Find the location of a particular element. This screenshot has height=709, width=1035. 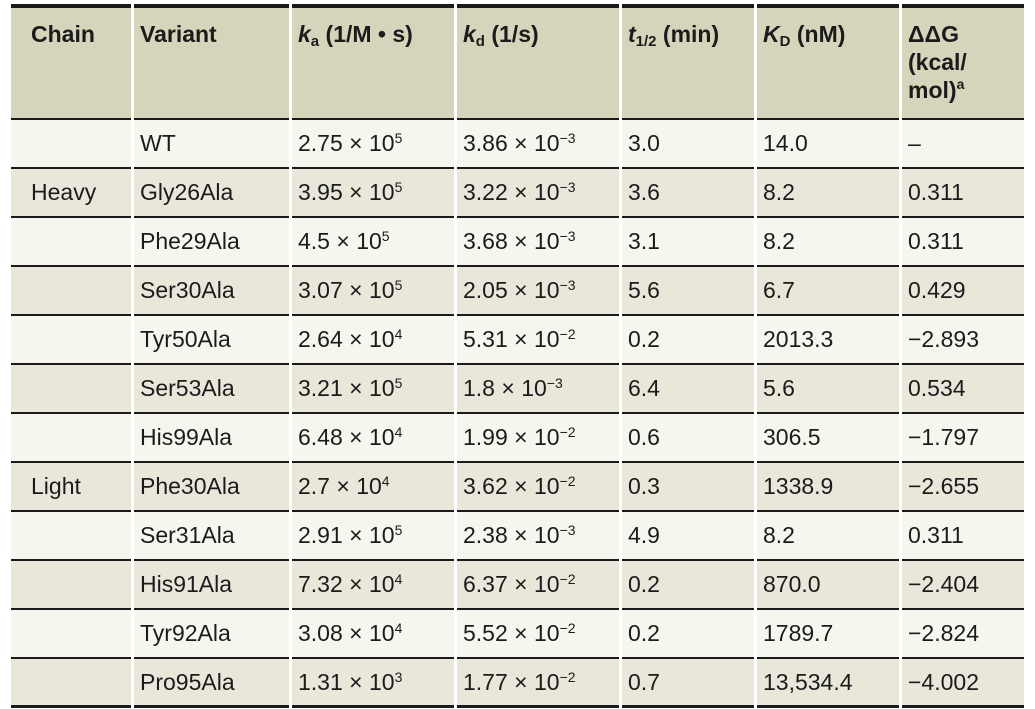

variant-cell: Ser53Ala is located at coordinates (211, 389).